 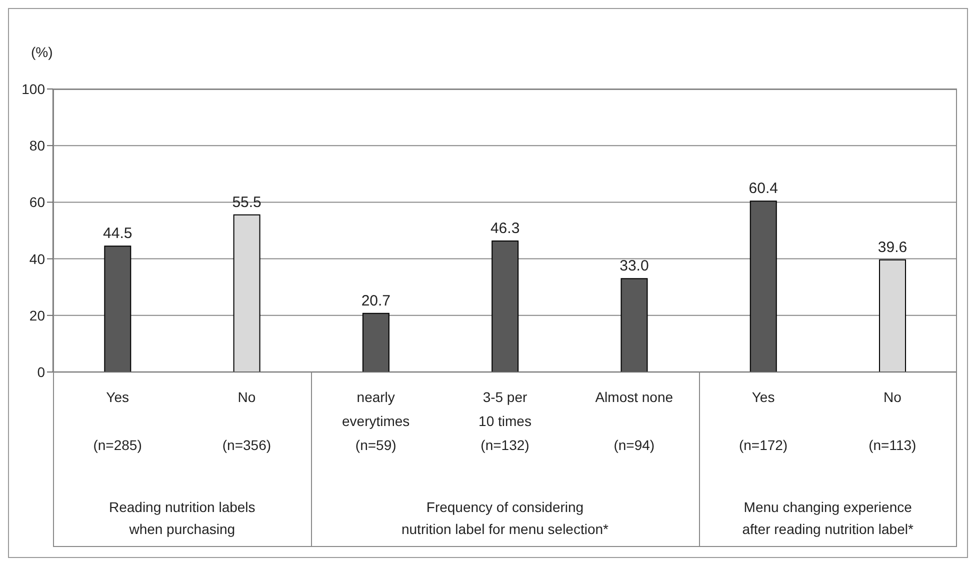 I want to click on category-label: Yes (n=172), so click(x=763, y=421).